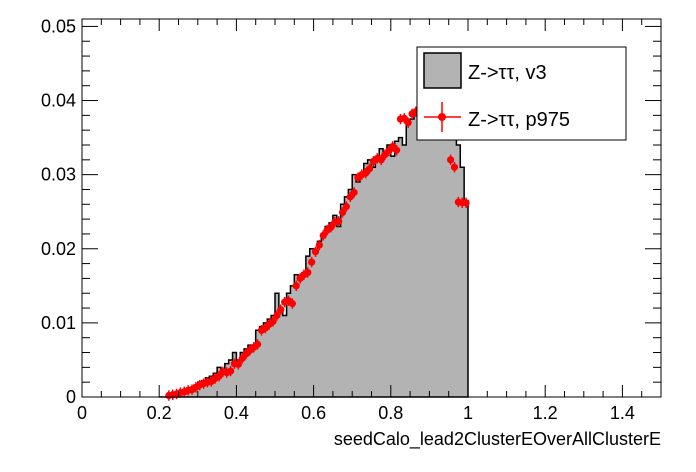 Image resolution: width=696 pixels, height=472 pixels. Describe the element at coordinates (390, 413) in the screenshot. I see `x-tick-label: 0.8` at that location.